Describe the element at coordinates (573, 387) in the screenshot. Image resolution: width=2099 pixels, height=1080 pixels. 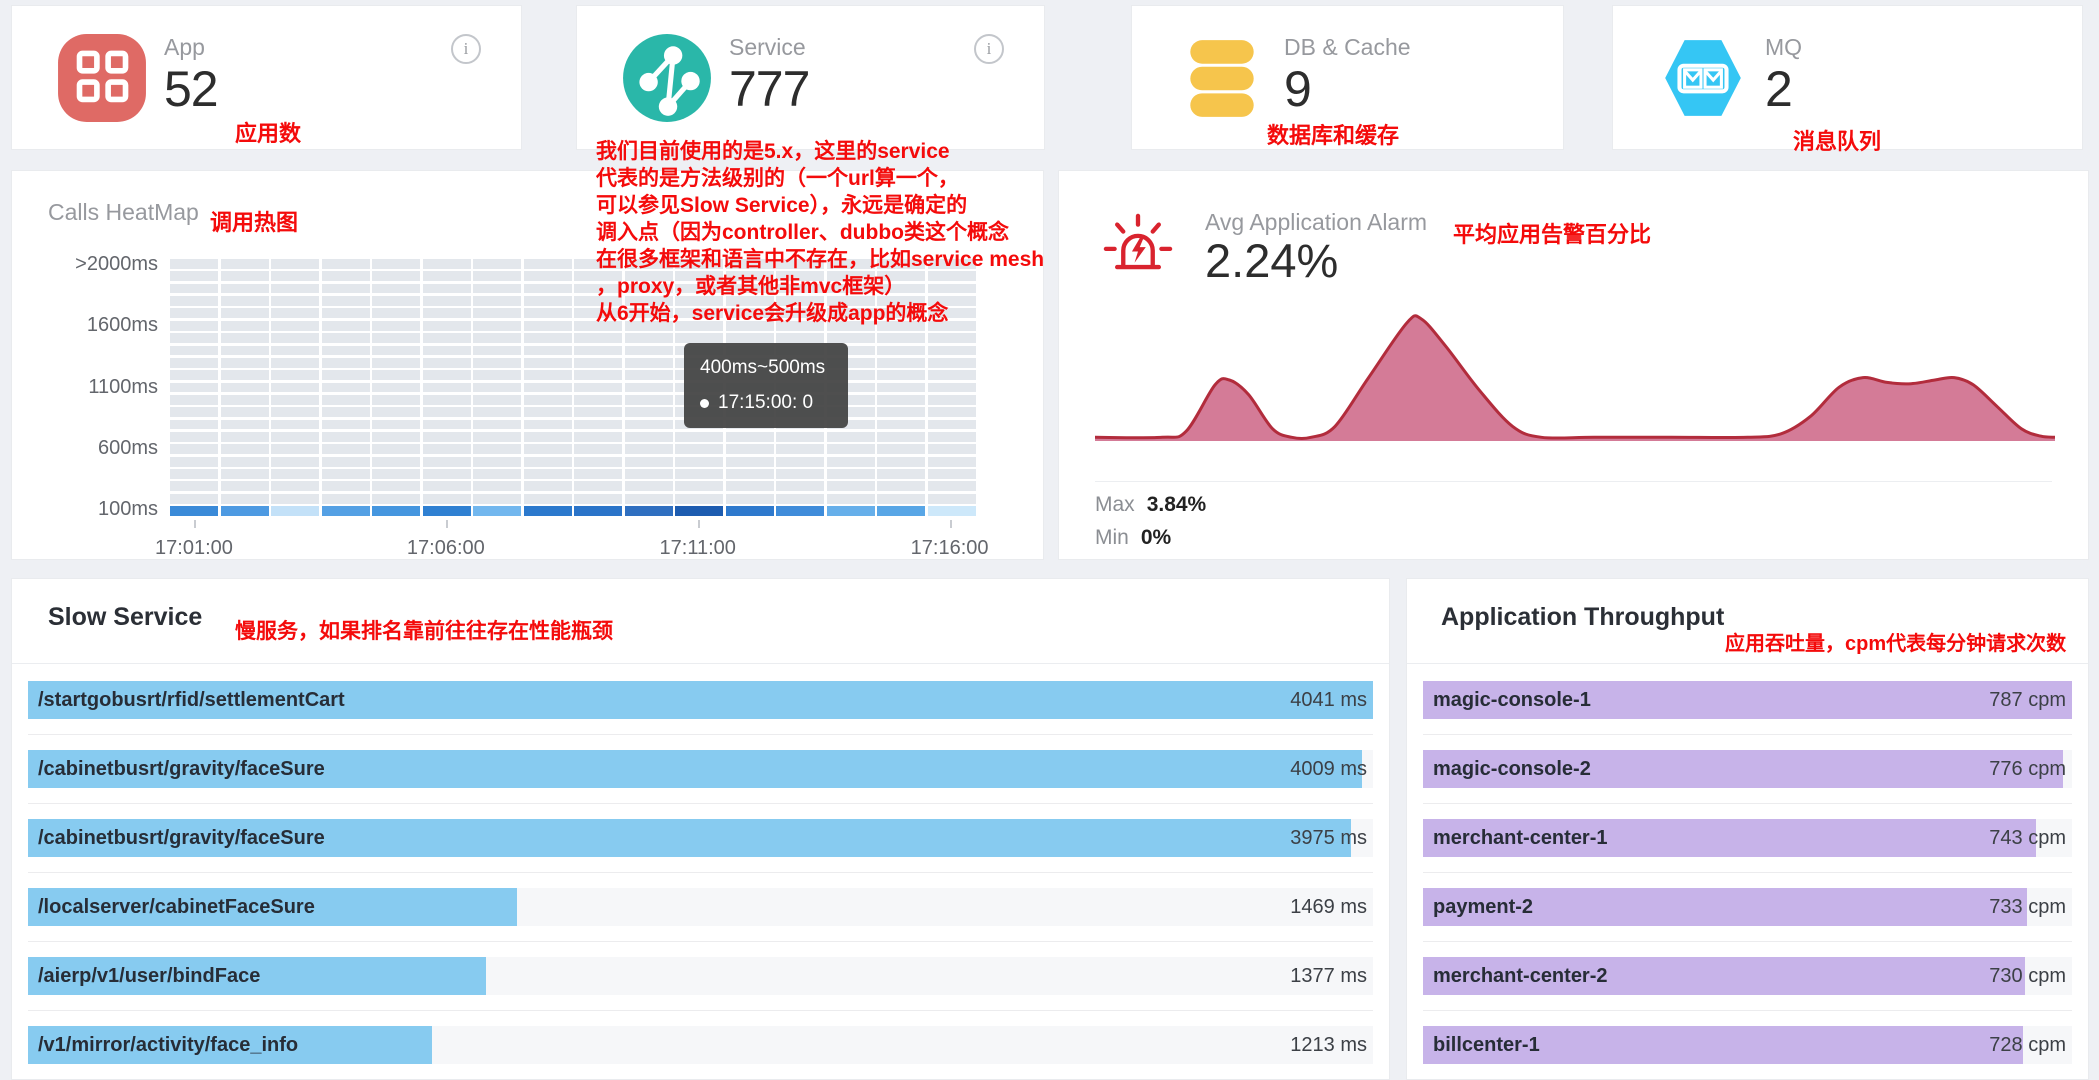
I see `heatmap-grid` at that location.